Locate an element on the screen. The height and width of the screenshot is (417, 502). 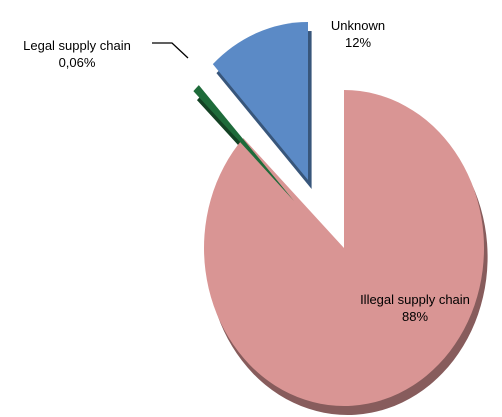
illegal-slice-name: Illegal supply chain is located at coordinates (415, 299).